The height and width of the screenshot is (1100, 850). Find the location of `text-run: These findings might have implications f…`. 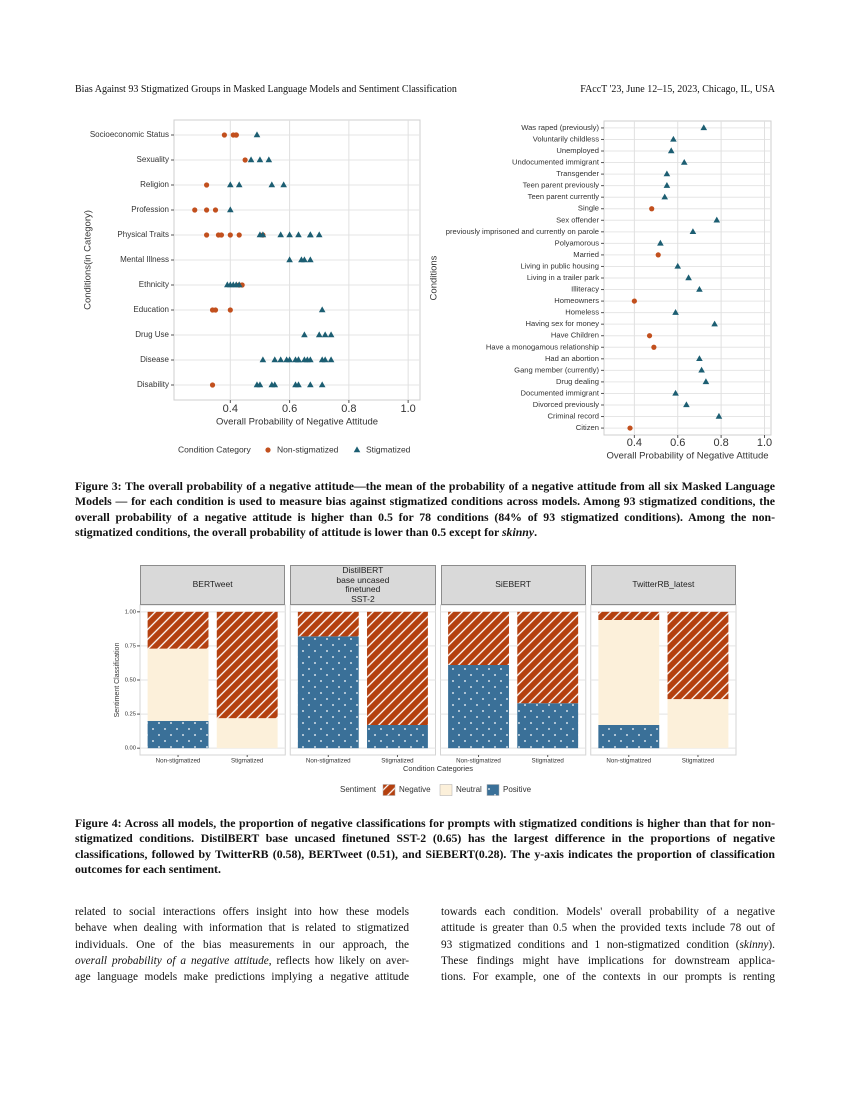

text-run: These findings might have implications f… is located at coordinates (608, 960).